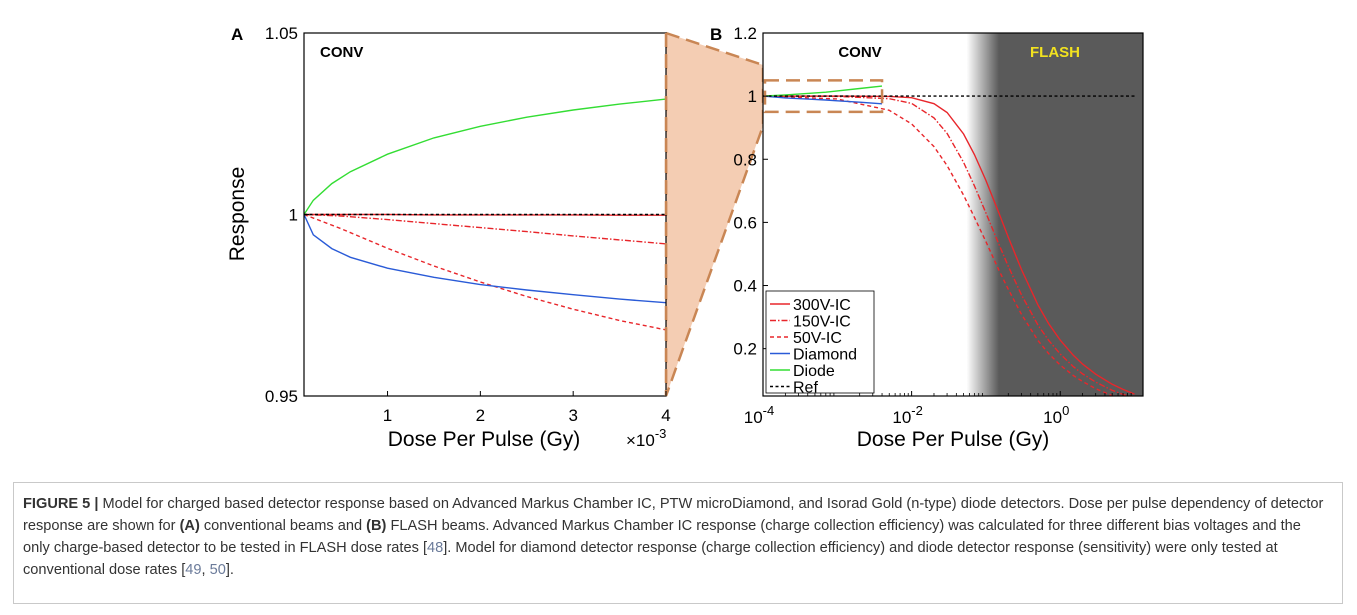  Describe the element at coordinates (193, 570) in the screenshot. I see `caption-ref-49: 49` at that location.